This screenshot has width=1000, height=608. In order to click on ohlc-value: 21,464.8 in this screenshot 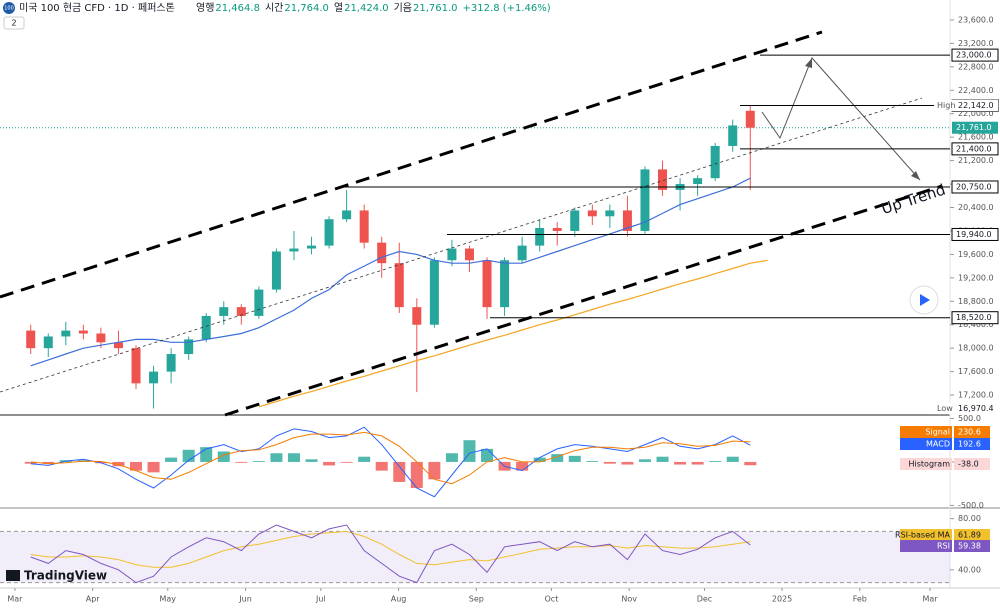, I will do `click(237, 8)`.